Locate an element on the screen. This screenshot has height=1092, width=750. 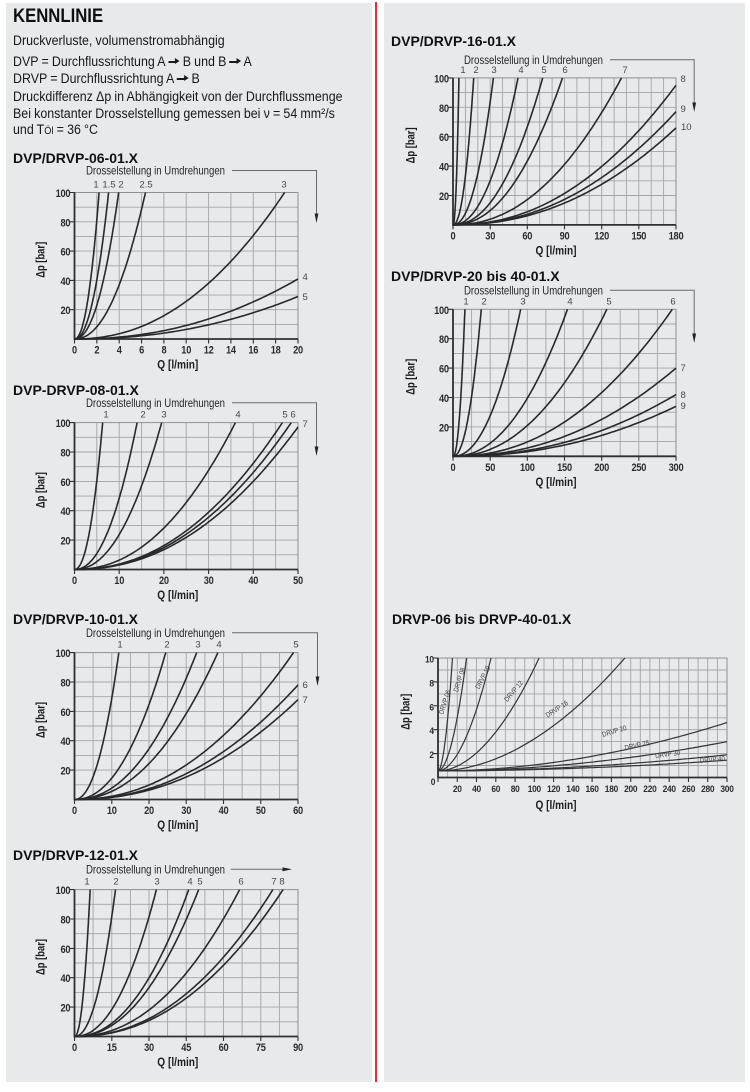
svg-text: 200 is located at coordinates (630, 789).